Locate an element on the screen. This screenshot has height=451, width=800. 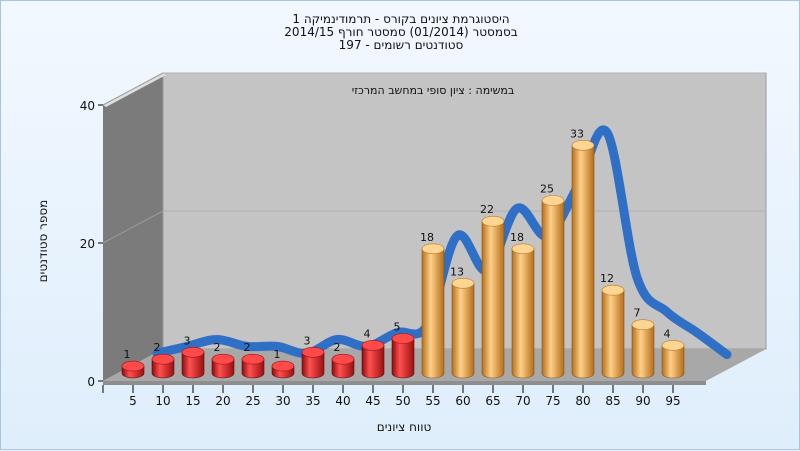
data-label: 22 is located at coordinates (487, 209).